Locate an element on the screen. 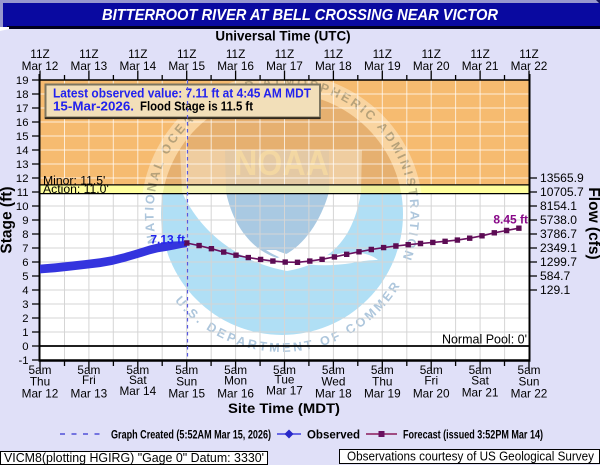 Image resolution: width=600 pixels, height=465 pixels. svg-text: 10705.7 is located at coordinates (562, 192).